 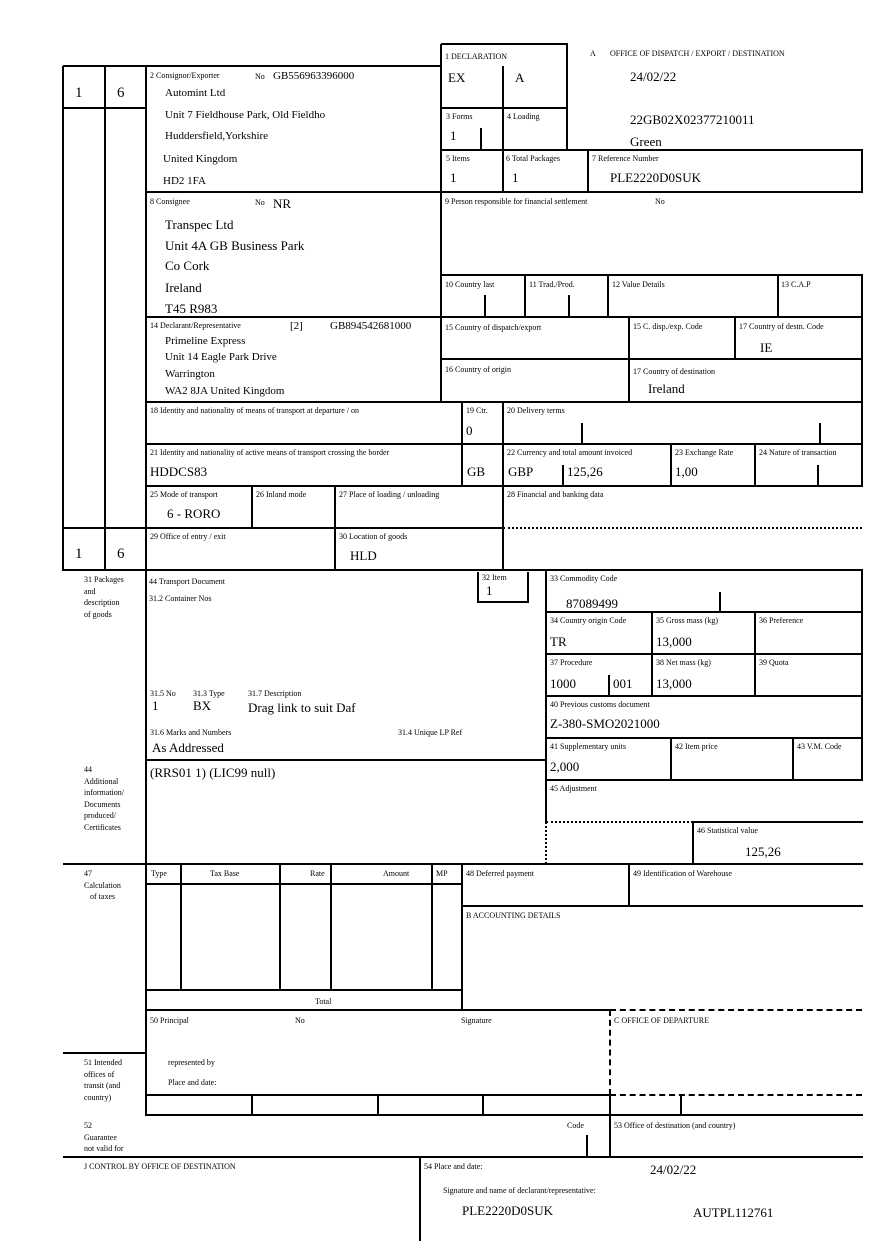 What do you see at coordinates (662, 1020) in the screenshot?
I see `boxC-label: C OFFICE OF DEPARTURE` at bounding box center [662, 1020].